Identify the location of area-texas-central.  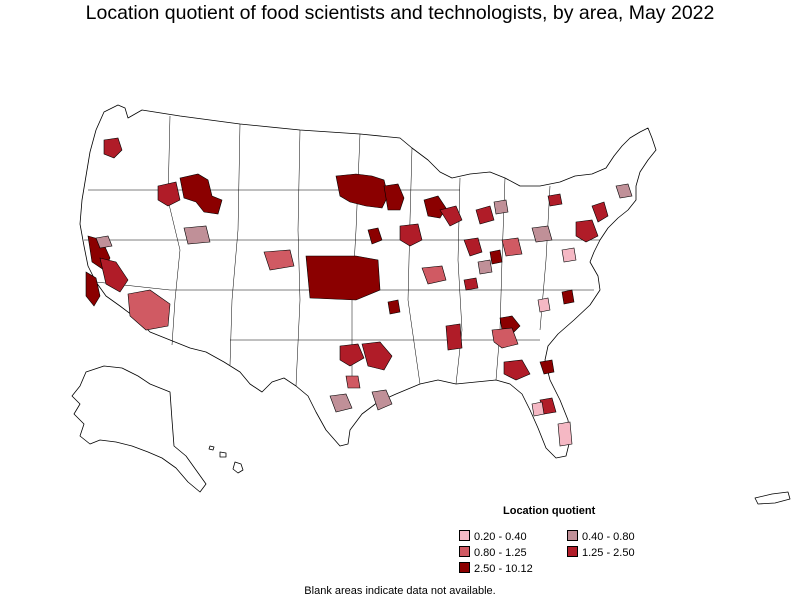
(377, 356).